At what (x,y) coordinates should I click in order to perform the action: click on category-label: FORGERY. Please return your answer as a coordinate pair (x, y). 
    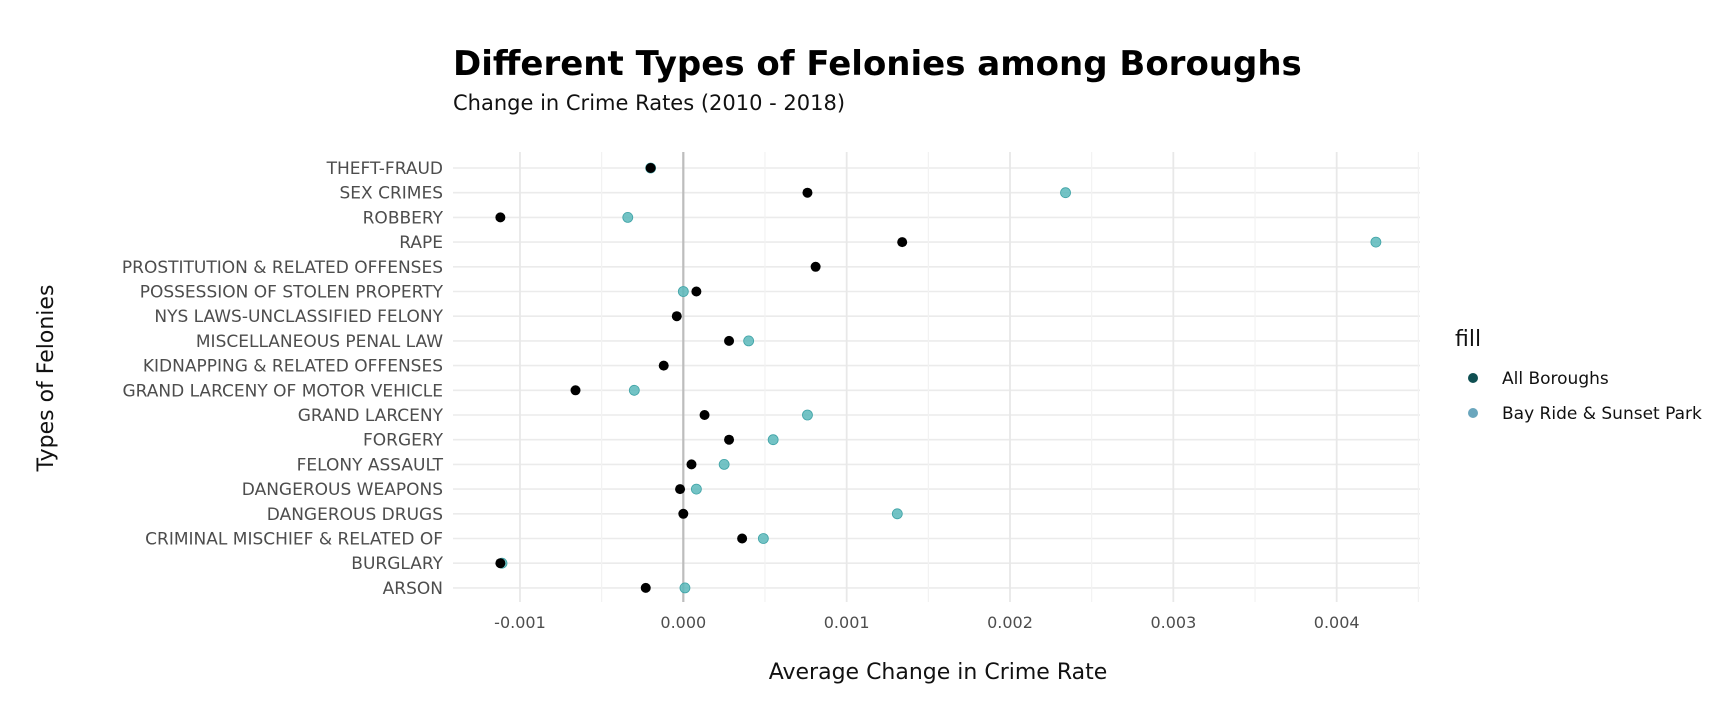
    Looking at the image, I should click on (403, 441).